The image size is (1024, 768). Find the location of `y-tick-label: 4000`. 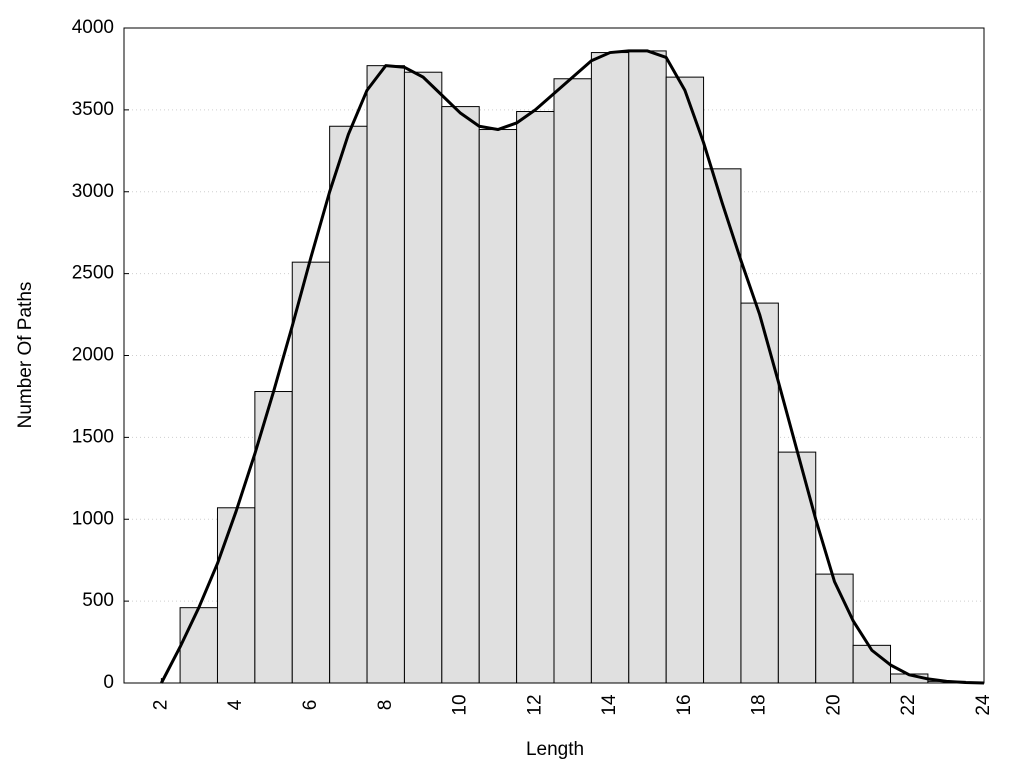

y-tick-label: 4000 is located at coordinates (93, 27).